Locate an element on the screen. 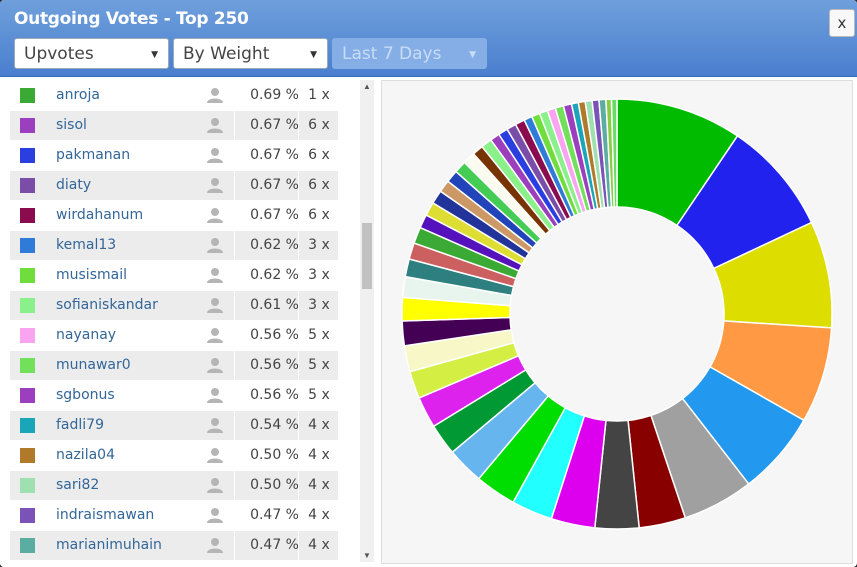  vote-type-value: Upvotes is located at coordinates (59, 53).